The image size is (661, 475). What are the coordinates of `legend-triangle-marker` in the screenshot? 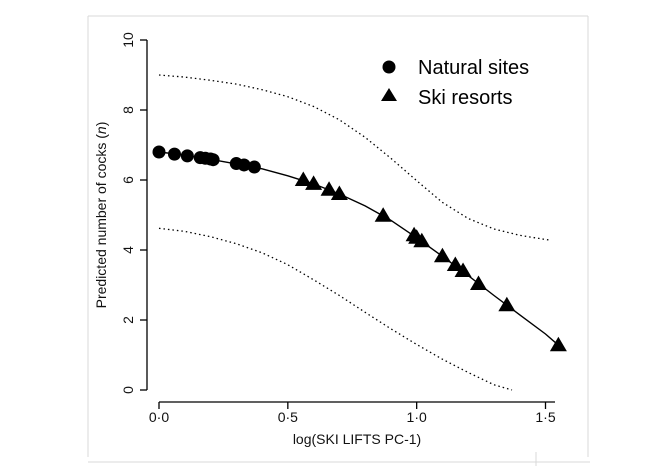 It's located at (389, 94).